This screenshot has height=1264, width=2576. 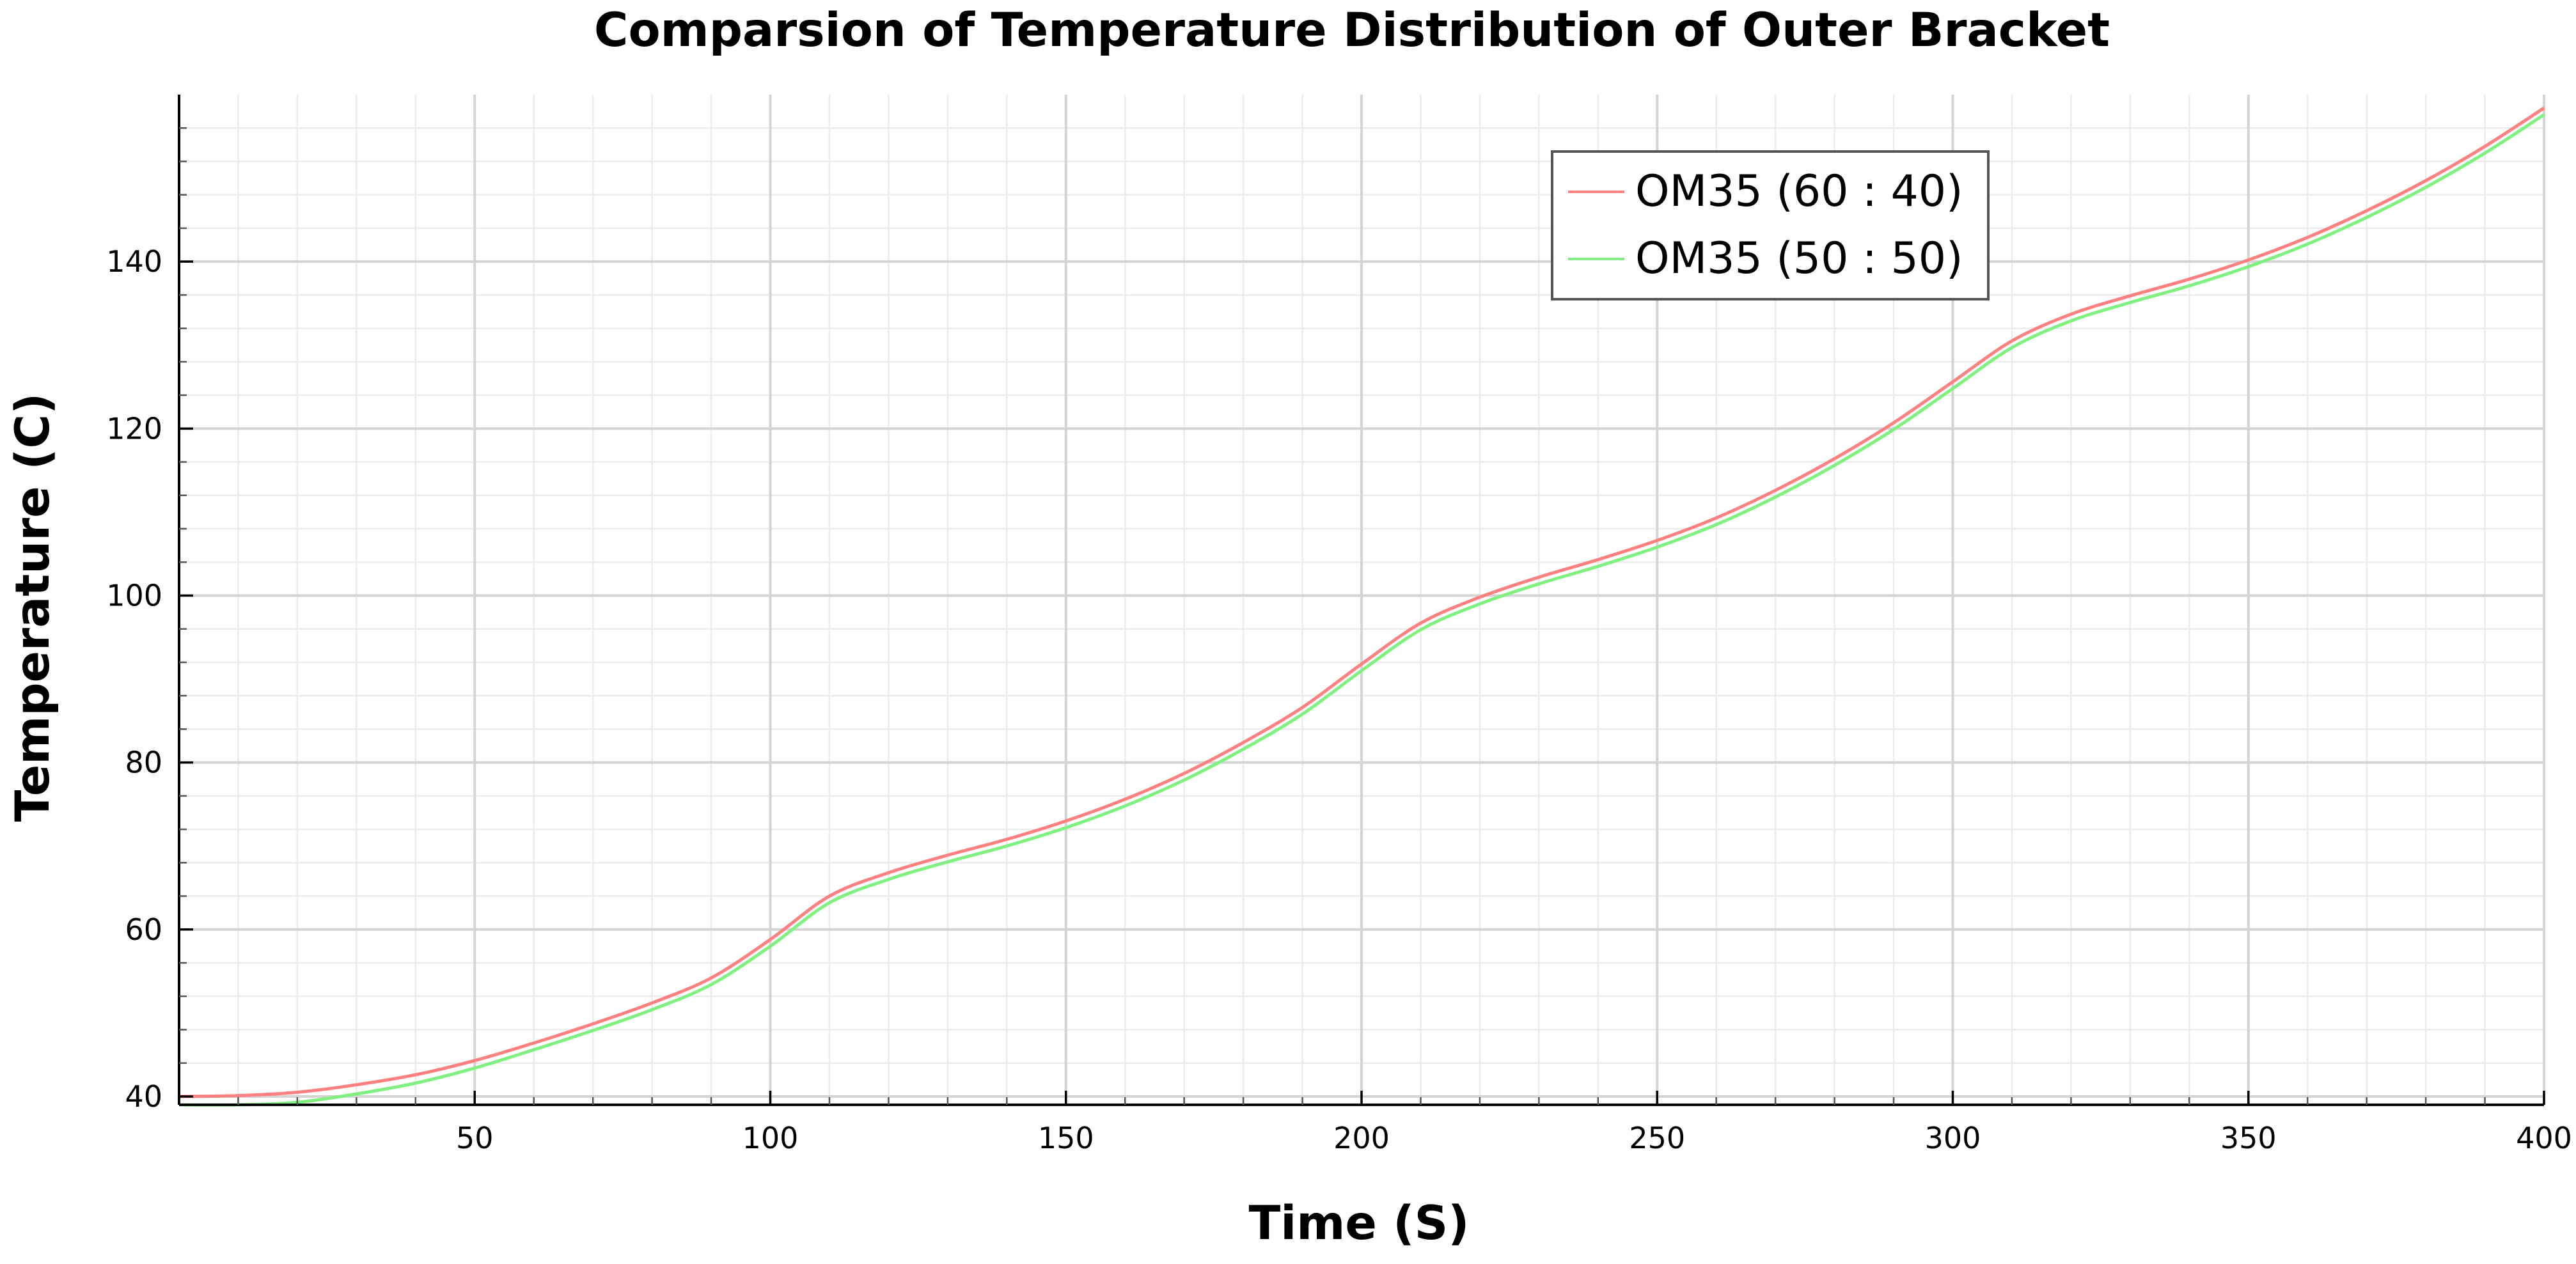 I want to click on x-tick-label: 50, so click(x=475, y=1138).